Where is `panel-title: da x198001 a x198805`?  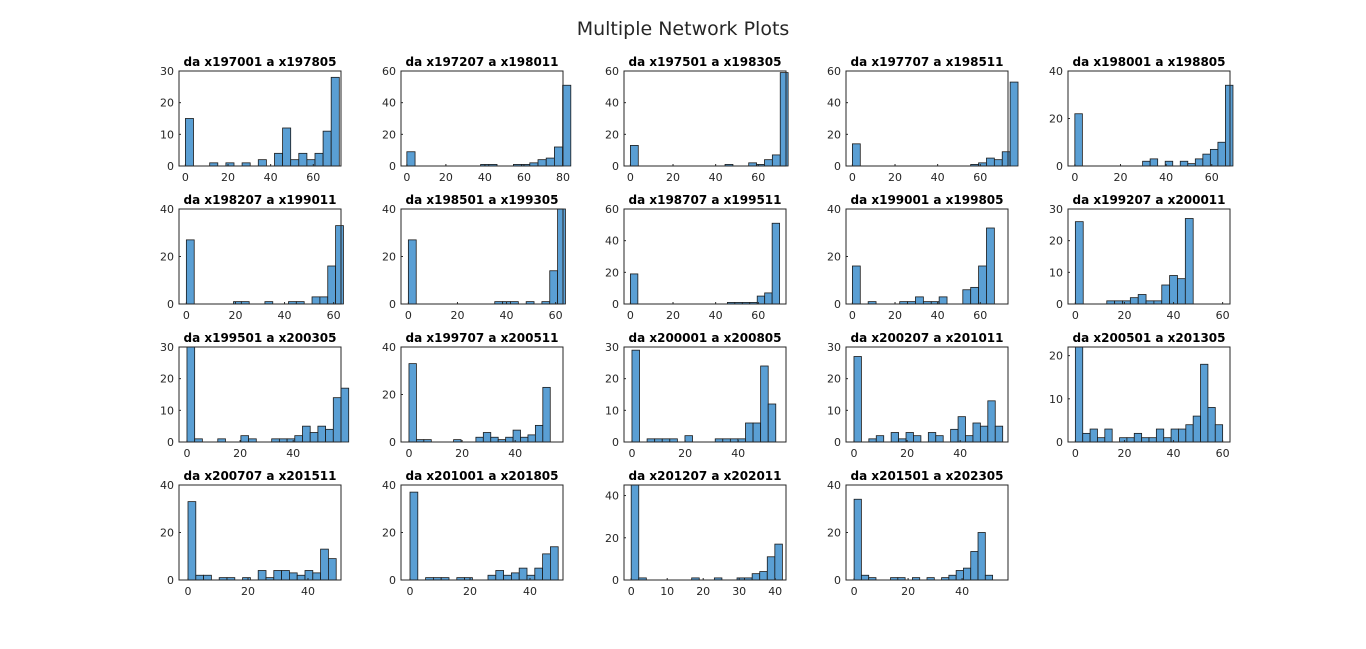
panel-title: da x198001 a x198805 is located at coordinates (1149, 62).